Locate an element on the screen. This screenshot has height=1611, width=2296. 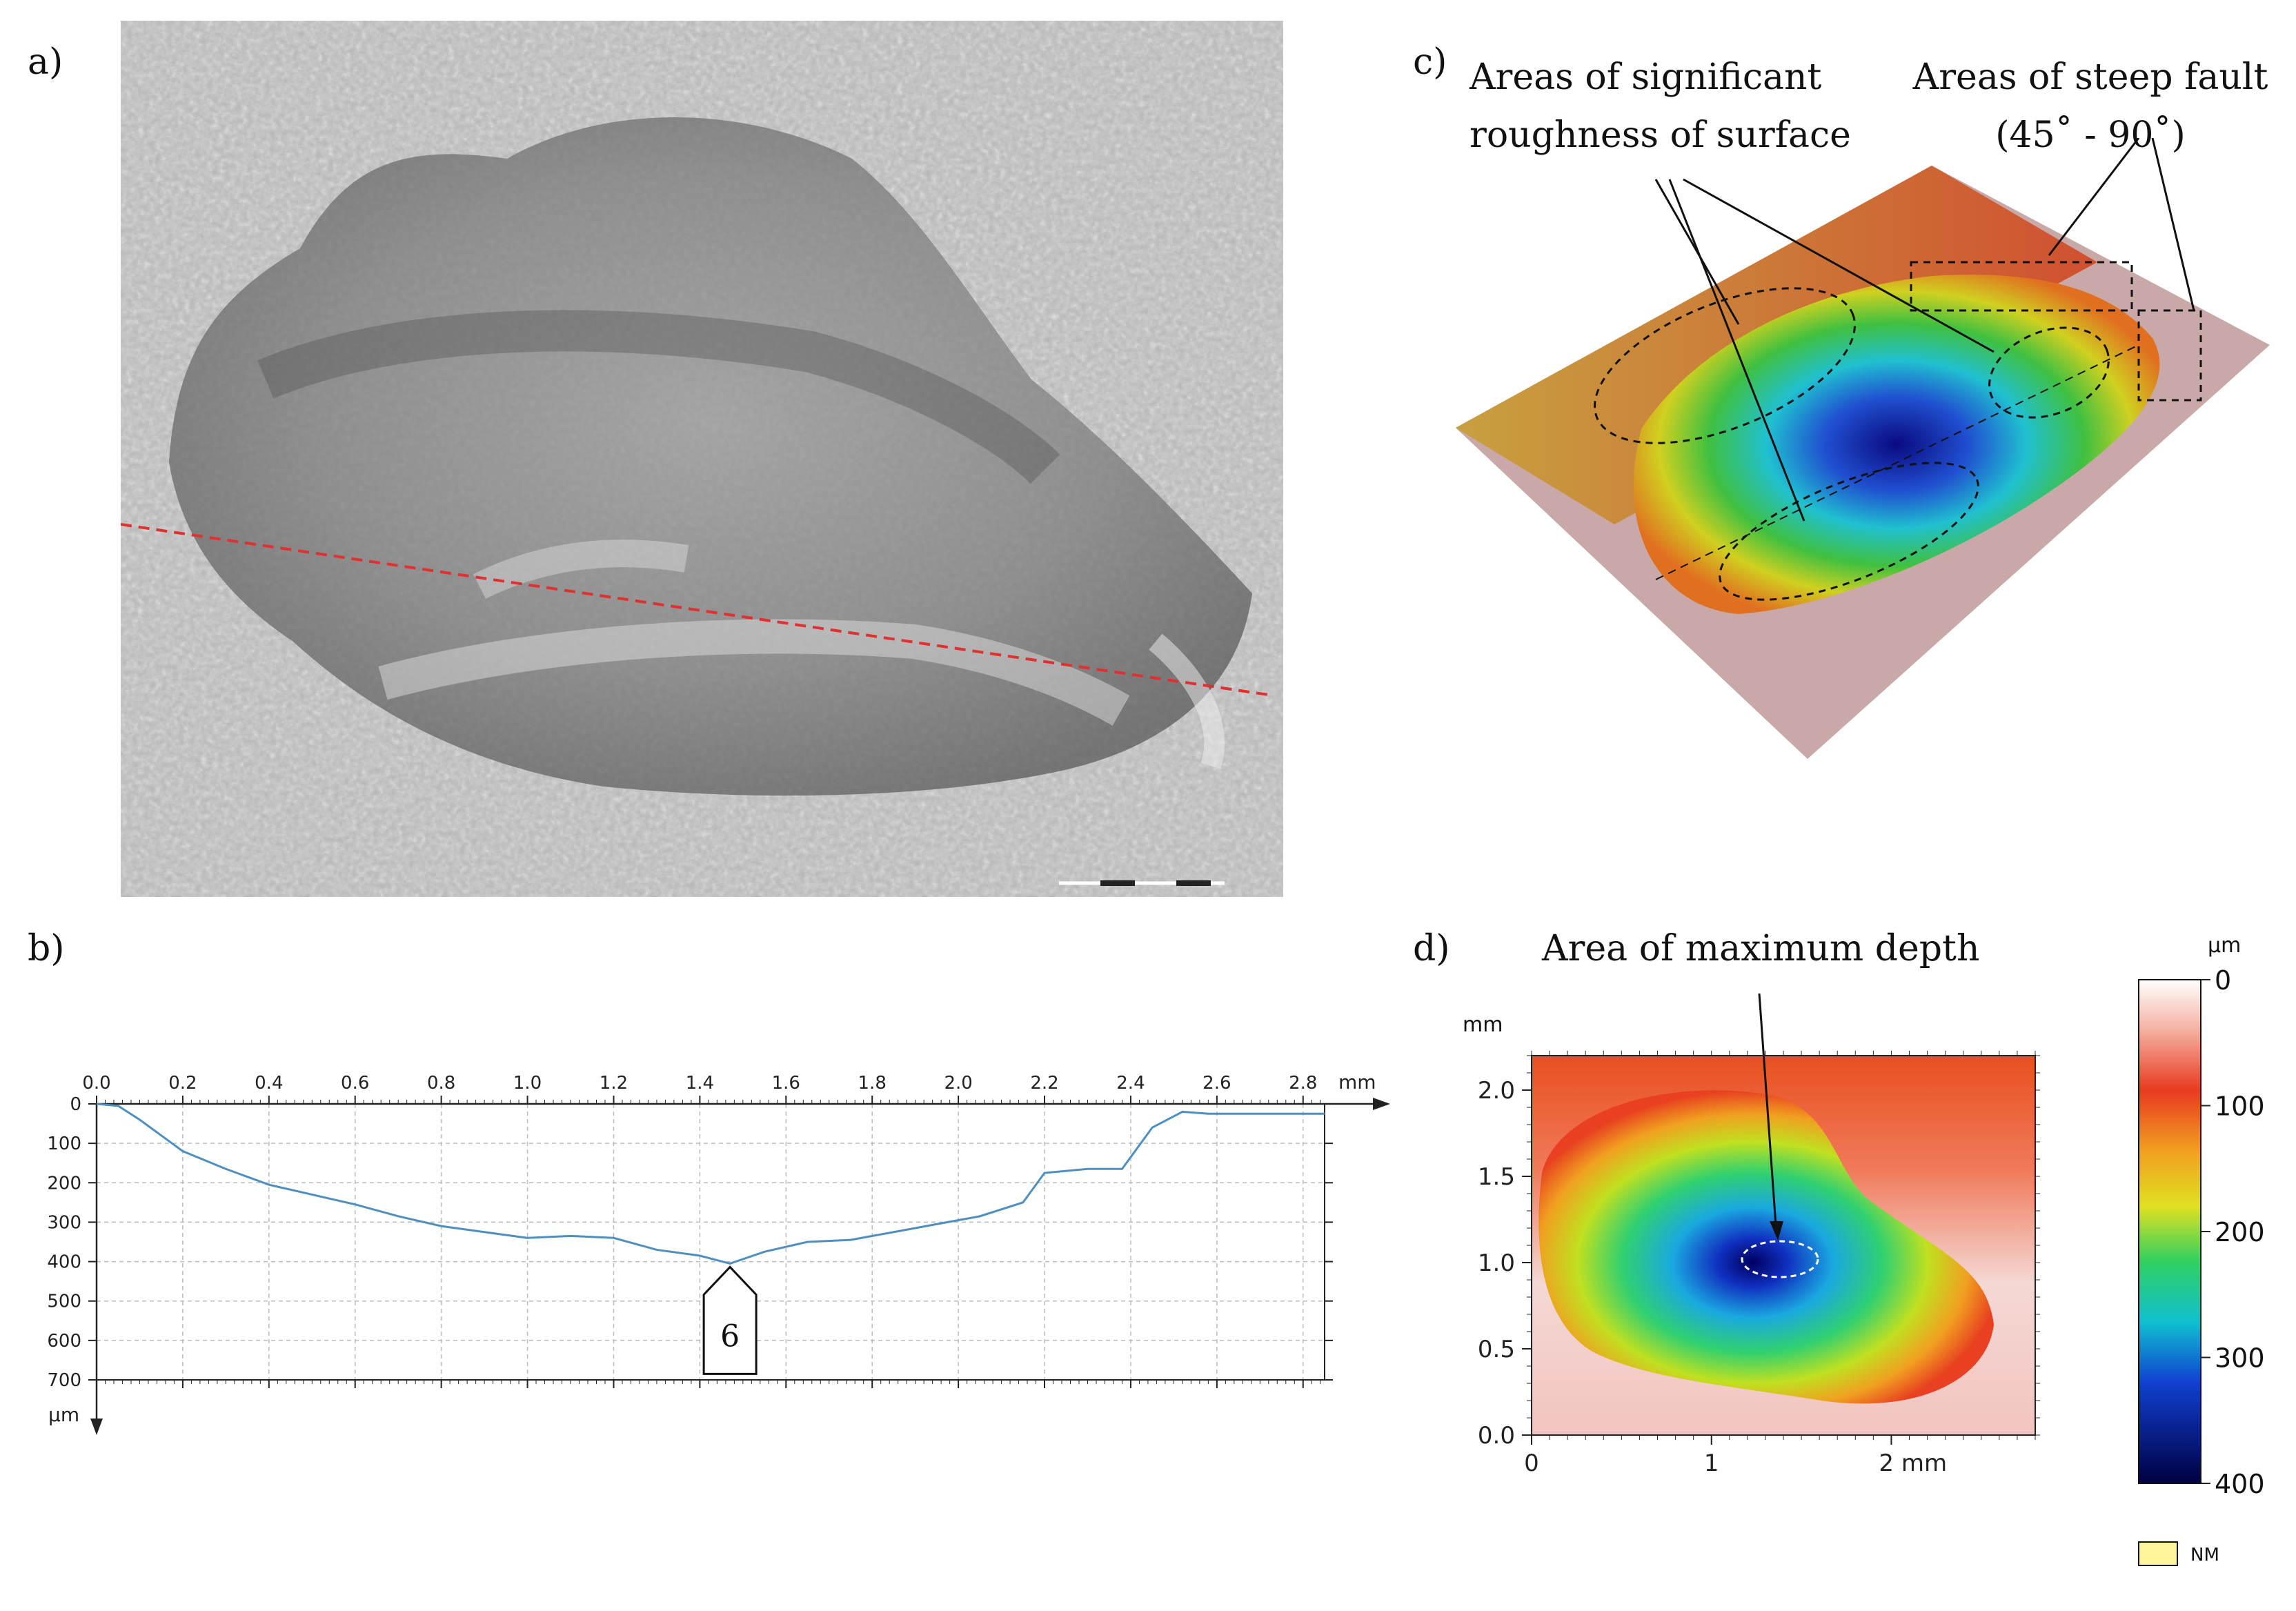
profile-y-tick-label: 500 is located at coordinates (64, 1302).